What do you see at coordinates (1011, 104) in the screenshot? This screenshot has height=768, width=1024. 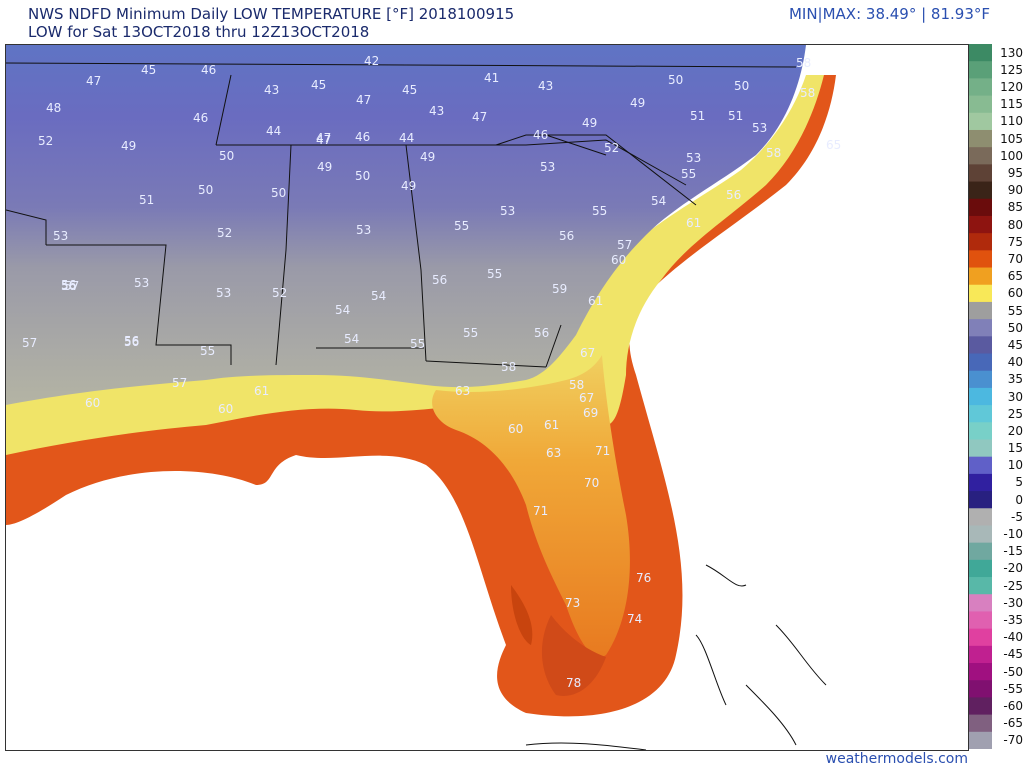 I see `legend-tick-label: 115` at bounding box center [1011, 104].